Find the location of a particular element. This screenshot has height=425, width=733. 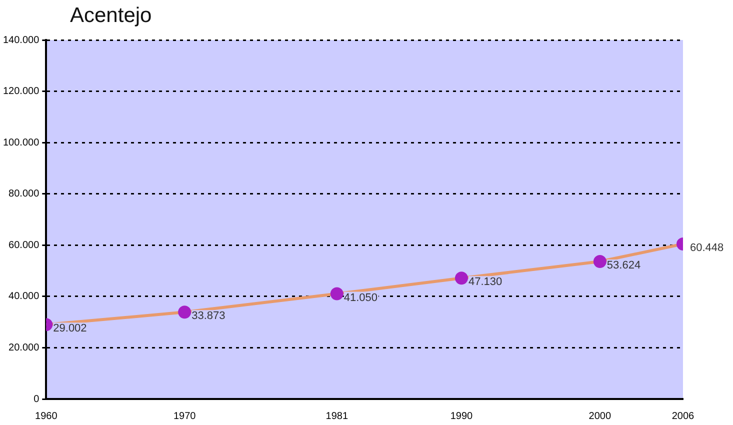

data-label: 33.873 is located at coordinates (209, 316).